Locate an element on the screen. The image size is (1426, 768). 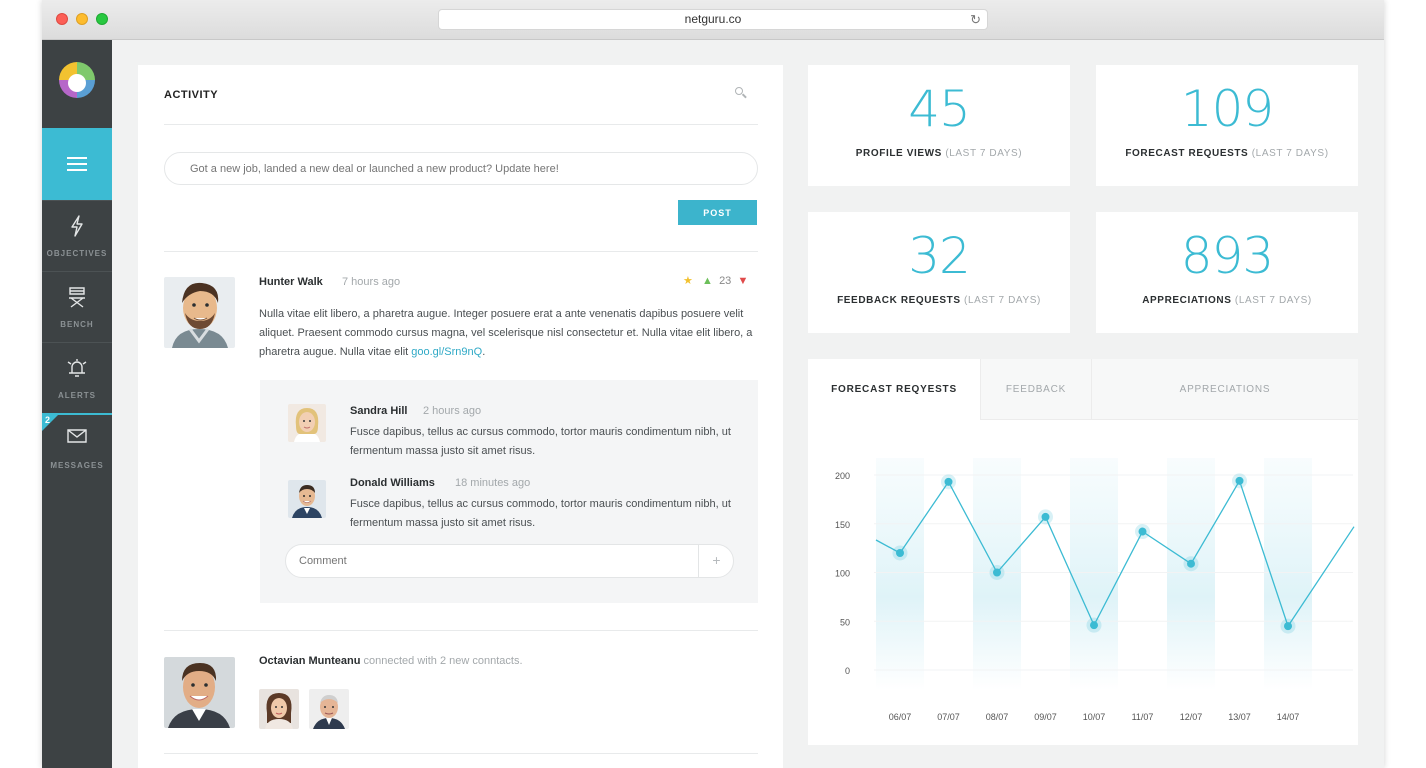
post-actions: ★ ▲ 23 ▼ is located at coordinates (715, 280).